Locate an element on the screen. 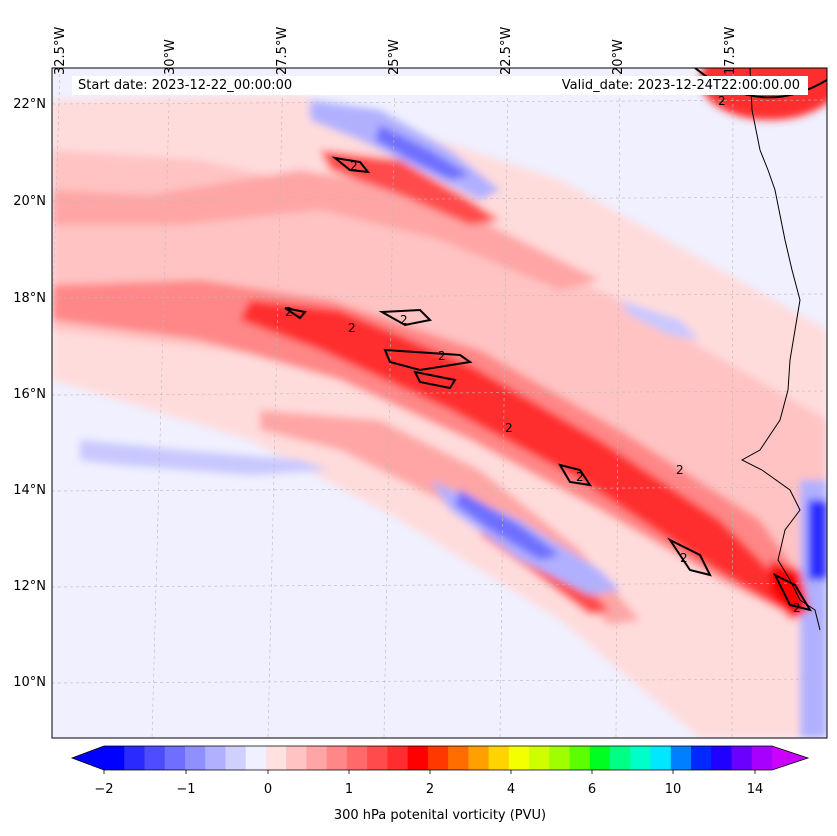 The image size is (837, 836). lon-label: 27.5°W is located at coordinates (282, 50).